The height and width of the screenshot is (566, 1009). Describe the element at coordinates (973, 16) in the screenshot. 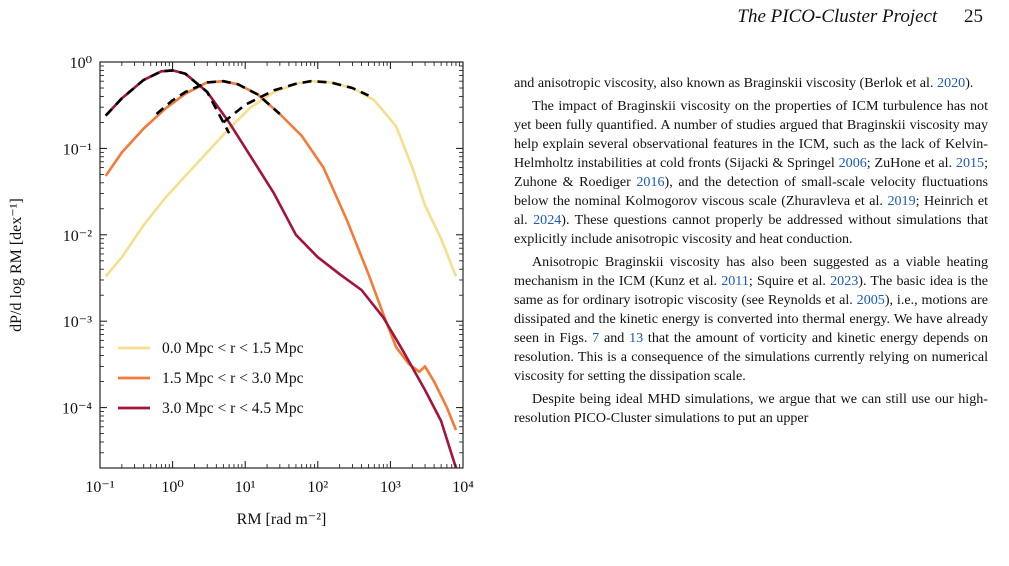

I see `page-number: 25` at that location.